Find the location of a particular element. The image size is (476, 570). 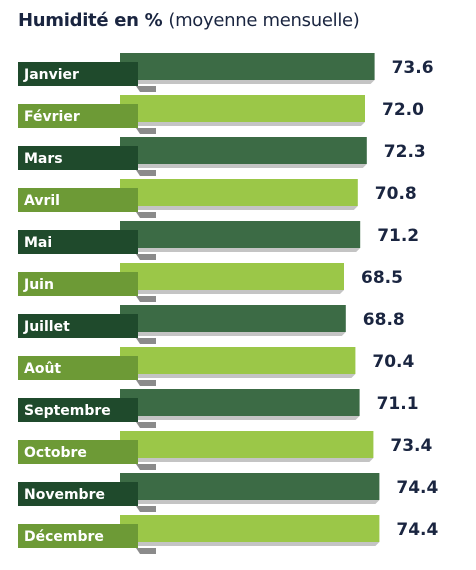

category-label: Septembre is located at coordinates (67, 411).